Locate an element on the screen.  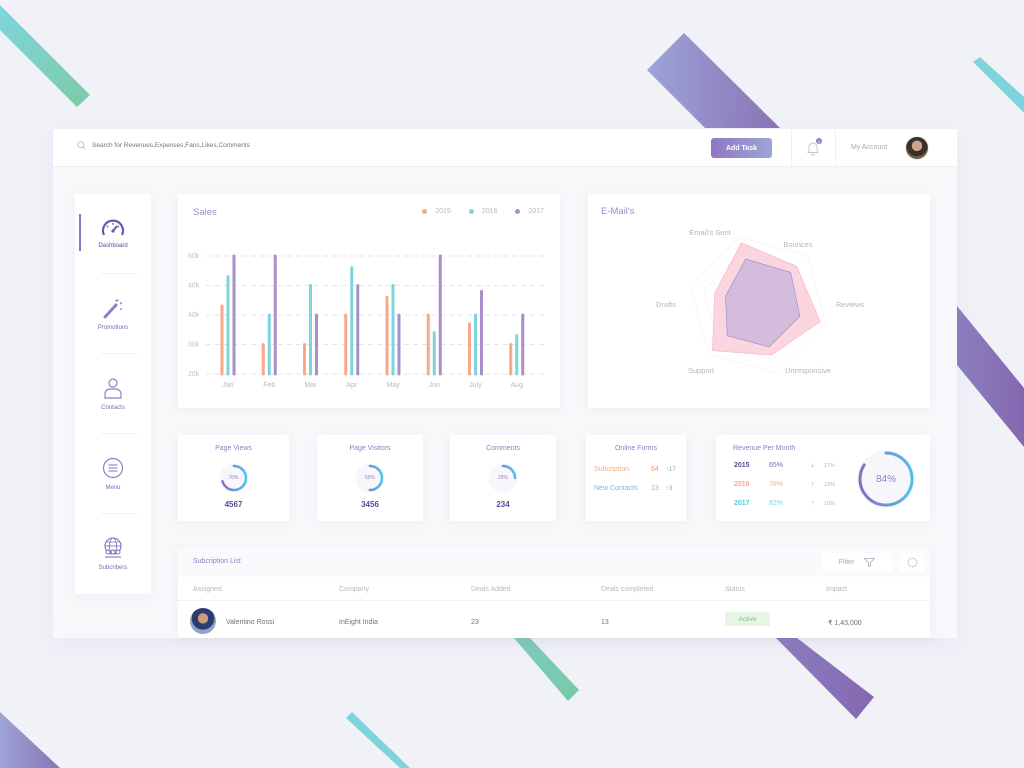
sales-title: Sales is located at coordinates (205, 212).